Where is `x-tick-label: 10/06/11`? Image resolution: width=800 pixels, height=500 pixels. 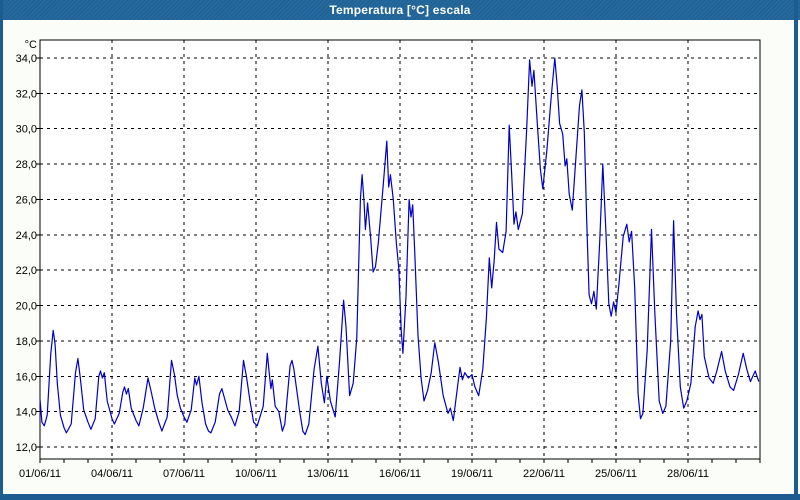 x-tick-label: 10/06/11 is located at coordinates (256, 474).